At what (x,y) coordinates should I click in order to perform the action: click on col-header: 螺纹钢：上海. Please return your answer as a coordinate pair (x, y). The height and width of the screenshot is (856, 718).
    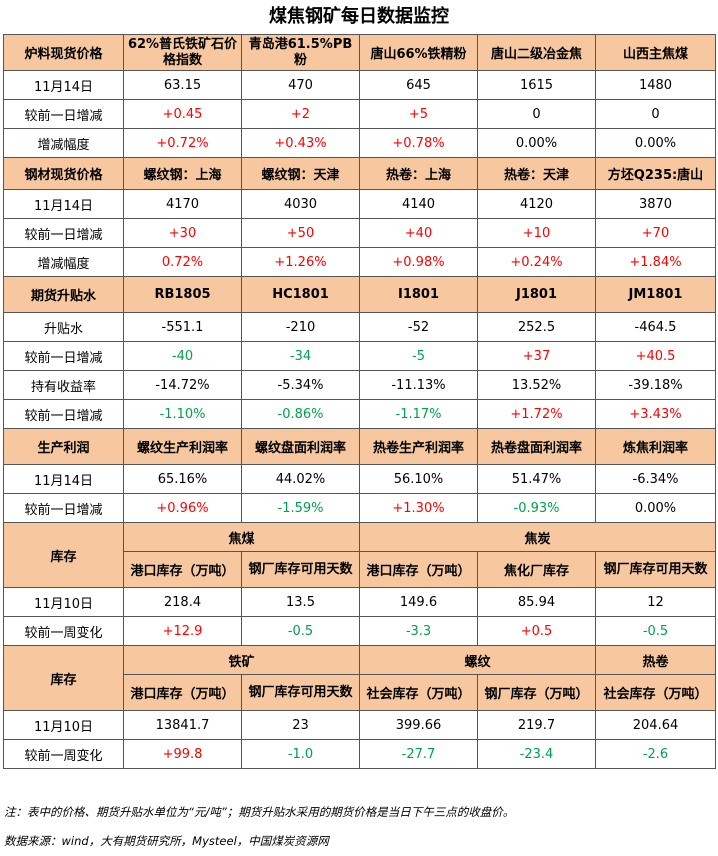
    Looking at the image, I should click on (182, 173).